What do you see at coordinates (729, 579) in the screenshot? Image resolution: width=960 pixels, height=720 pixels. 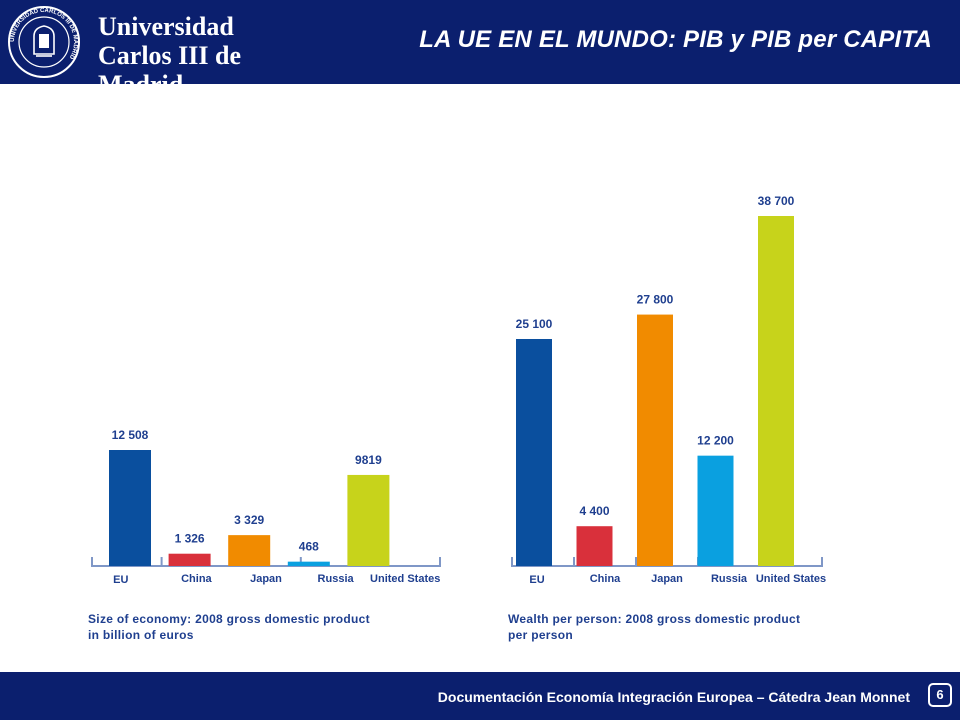 I see `chart2-category-label: Russia` at bounding box center [729, 579].